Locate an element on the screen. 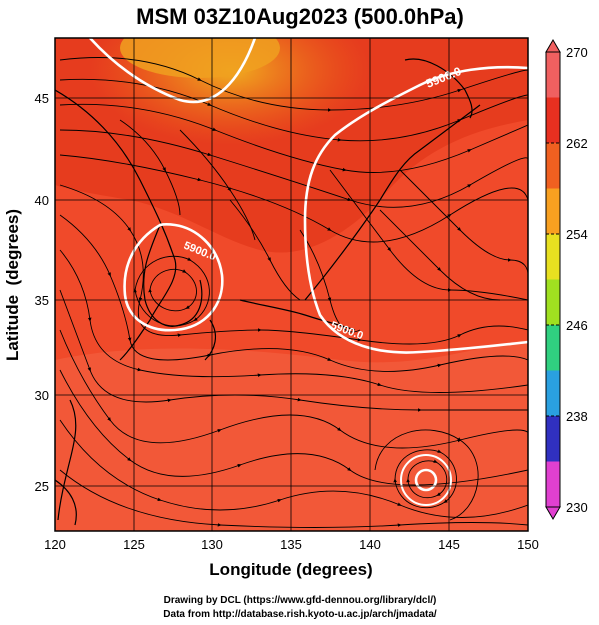 The width and height of the screenshot is (599, 625). colorbar: 230 238 246 254 262 270 is located at coordinates (566, 279).